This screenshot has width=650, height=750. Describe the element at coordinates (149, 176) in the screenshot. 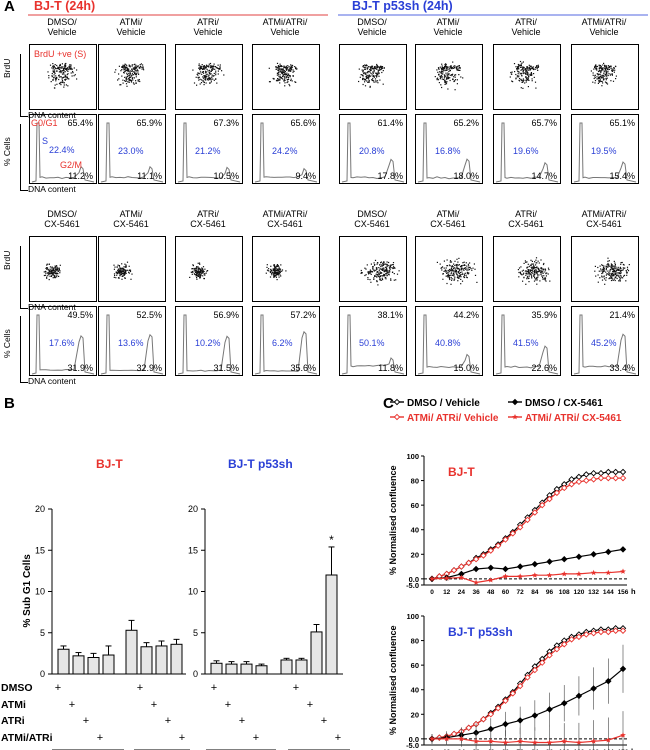

I see `g2m-percent: 11.1%` at that location.